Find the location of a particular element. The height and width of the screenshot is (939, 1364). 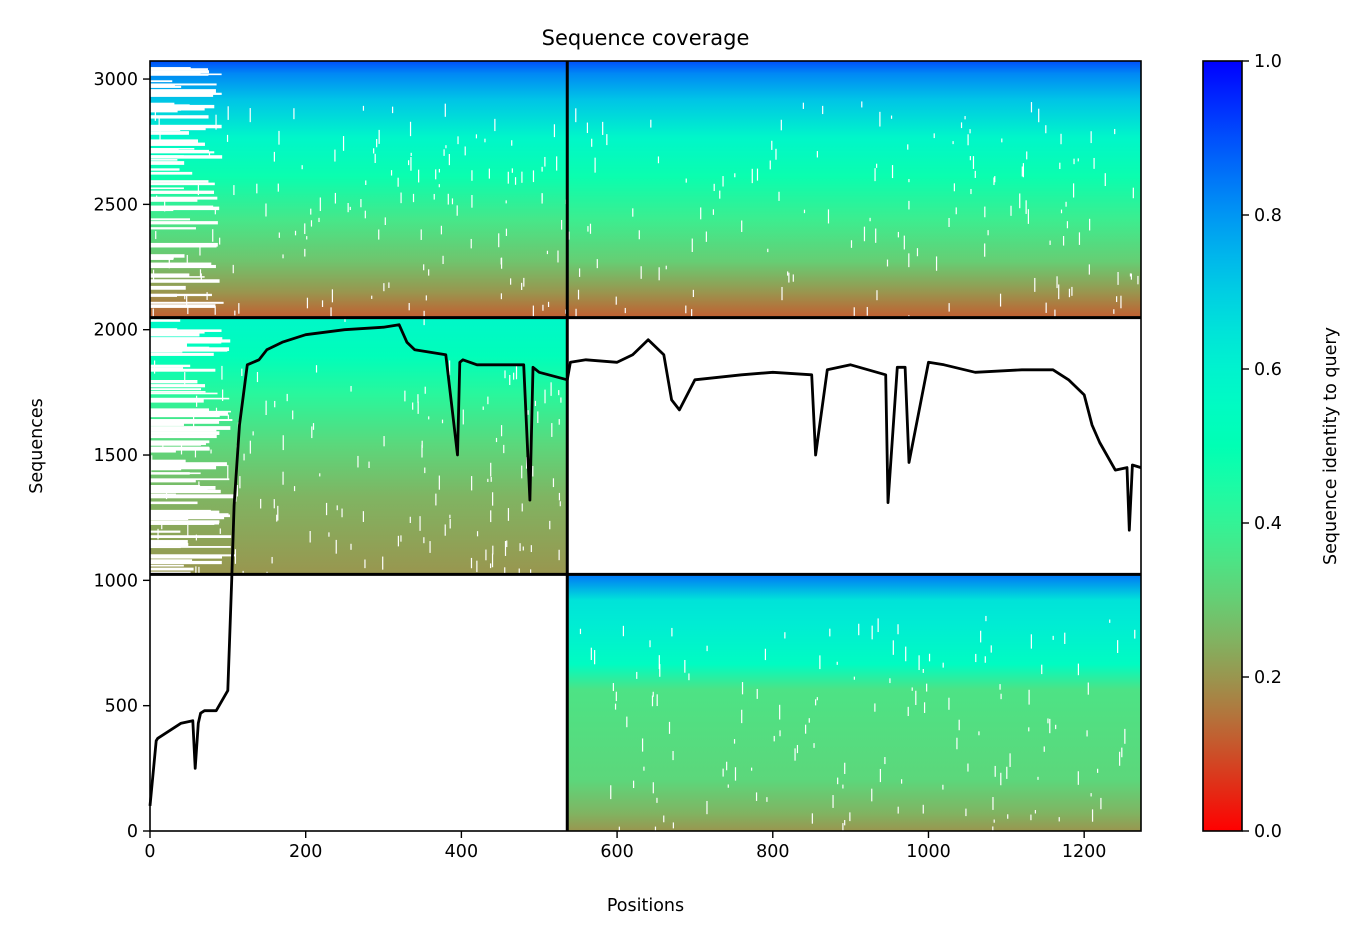

x-tick-label: 800 is located at coordinates (772, 852).